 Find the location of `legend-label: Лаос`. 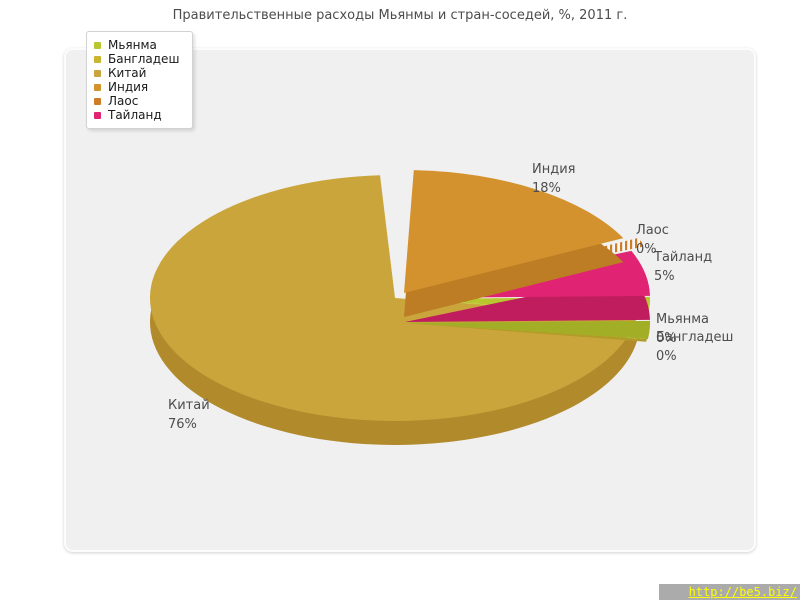

legend-label: Лаос is located at coordinates (123, 101).